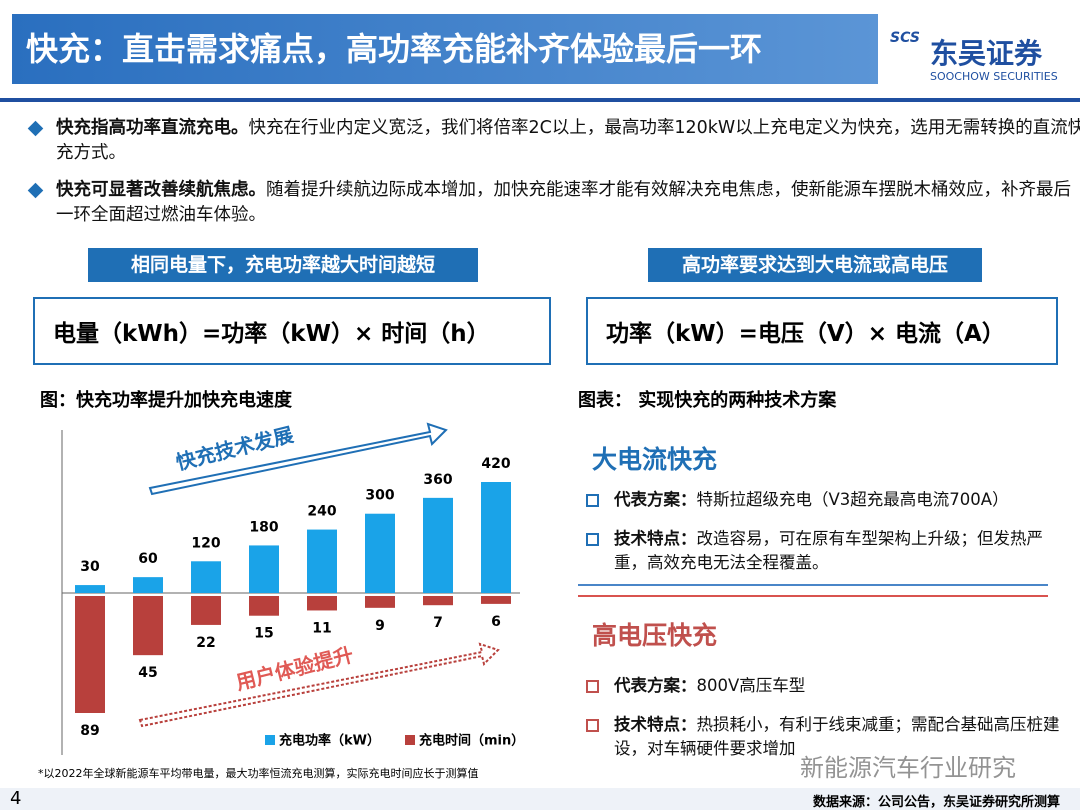  Describe the element at coordinates (496, 622) in the screenshot. I see `data-label: 6` at that location.